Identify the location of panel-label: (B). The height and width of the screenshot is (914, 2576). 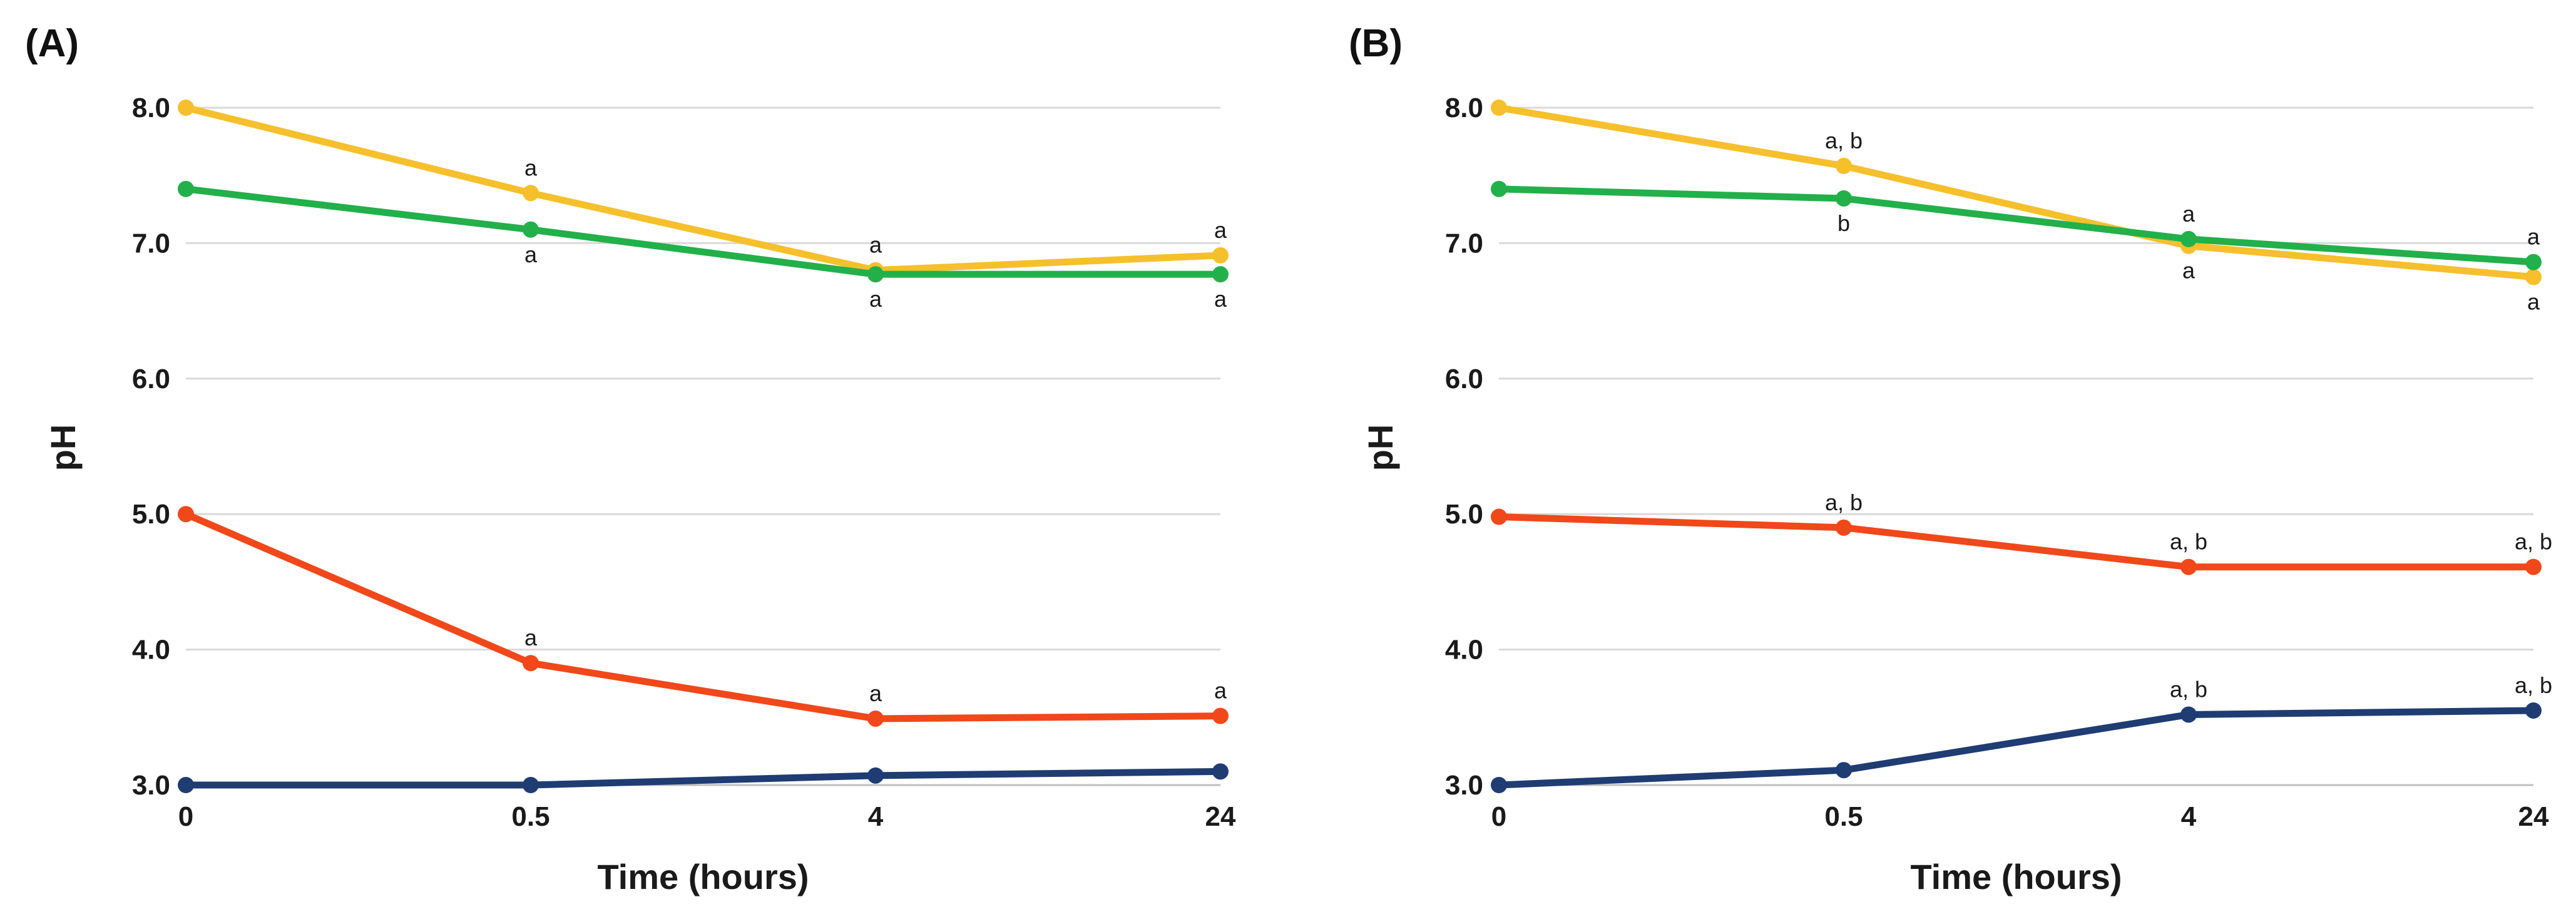
(1376, 44).